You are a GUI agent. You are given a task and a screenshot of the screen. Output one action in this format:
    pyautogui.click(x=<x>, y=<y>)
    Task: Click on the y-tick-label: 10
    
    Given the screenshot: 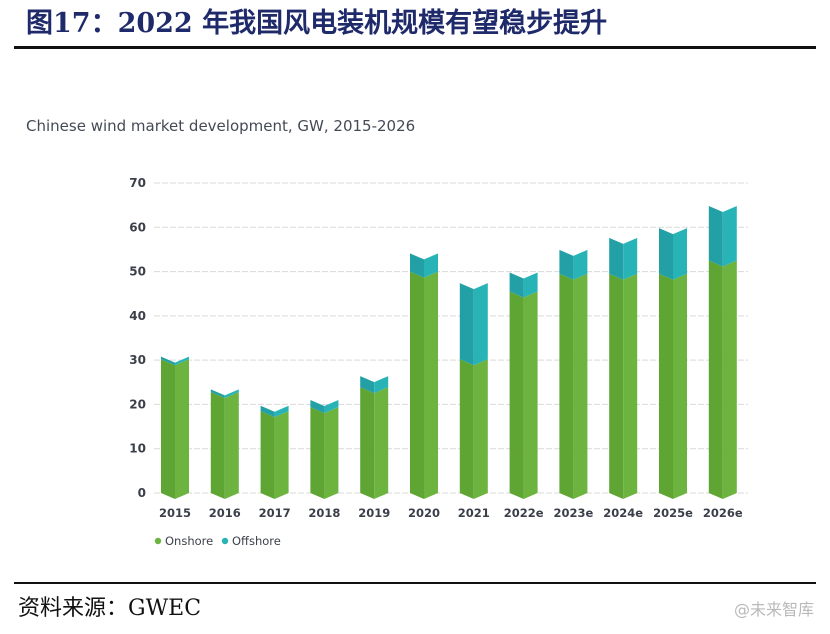 What is the action you would take?
    pyautogui.click(x=137, y=449)
    